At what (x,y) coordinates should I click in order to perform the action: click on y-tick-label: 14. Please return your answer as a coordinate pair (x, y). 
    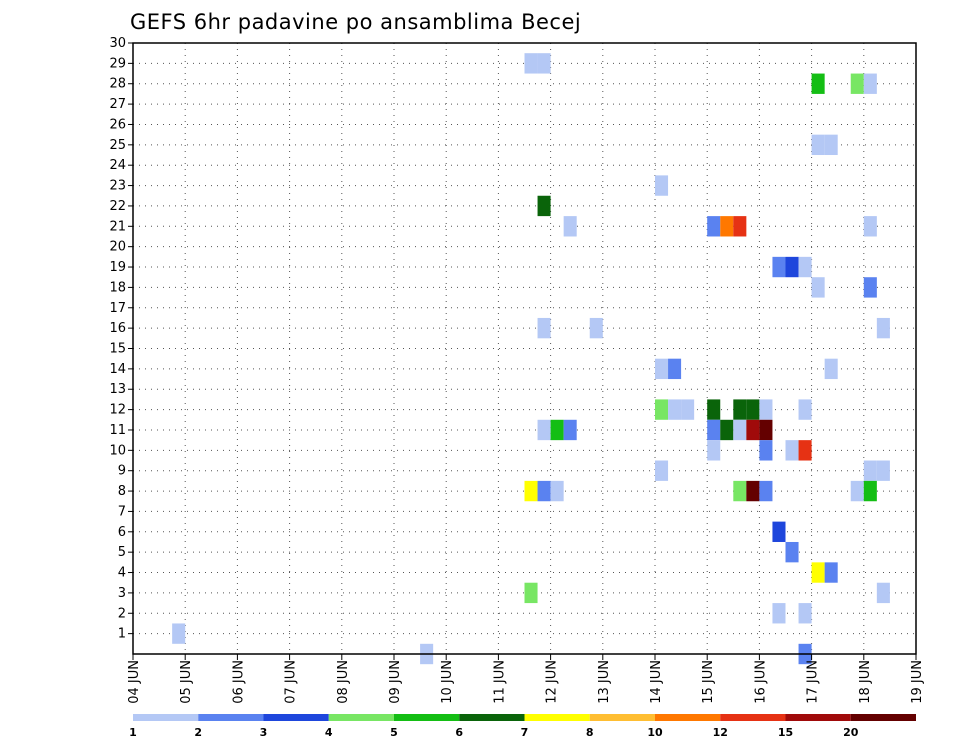
    Looking at the image, I should click on (117, 369).